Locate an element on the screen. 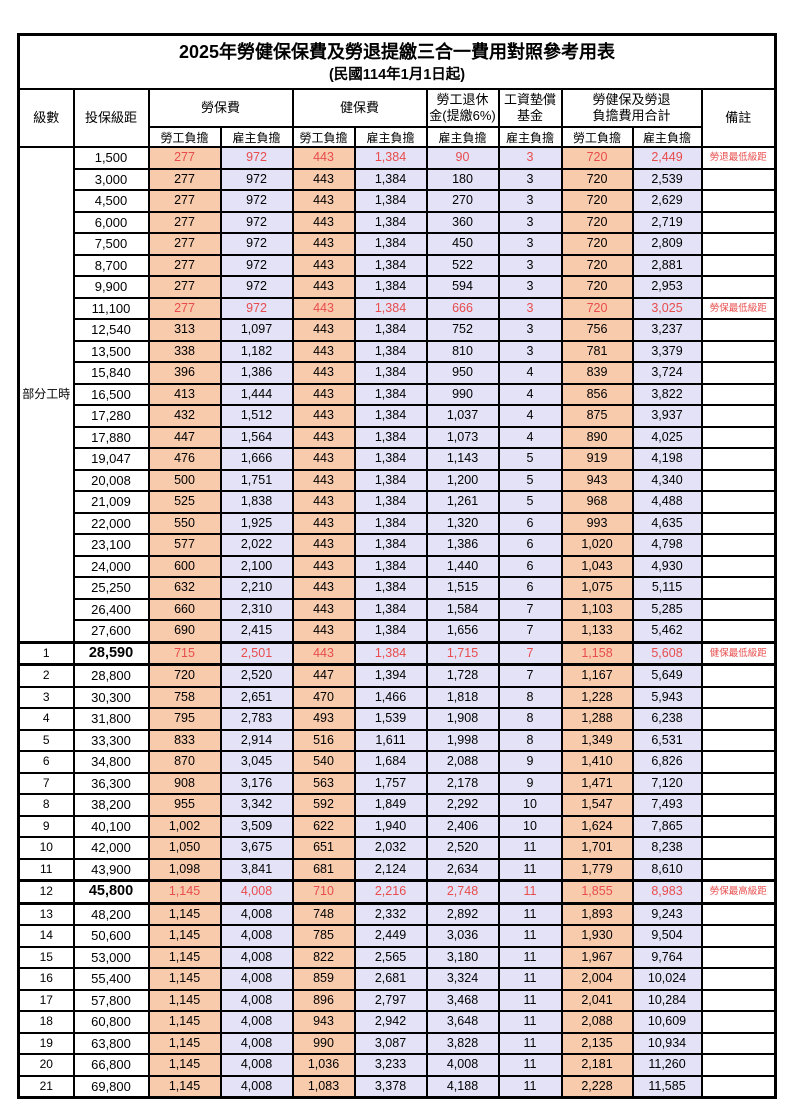 The width and height of the screenshot is (791, 1120). pension-employer-cell: 810 is located at coordinates (462, 351).